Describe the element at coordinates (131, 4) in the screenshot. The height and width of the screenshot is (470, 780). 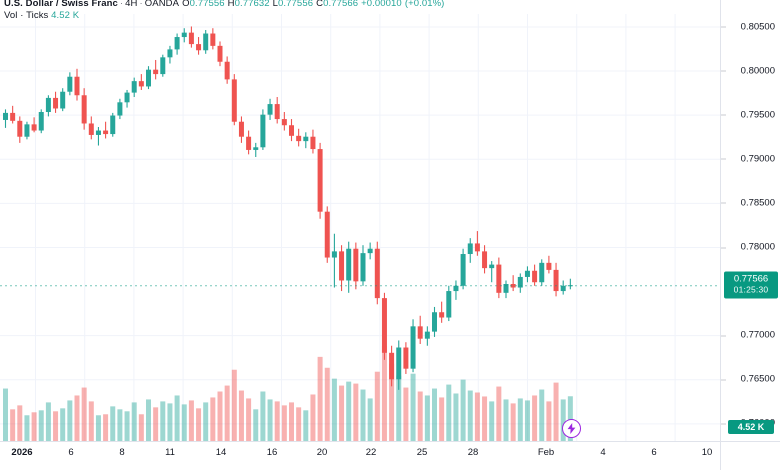
I see `interval-label: 4H` at that location.